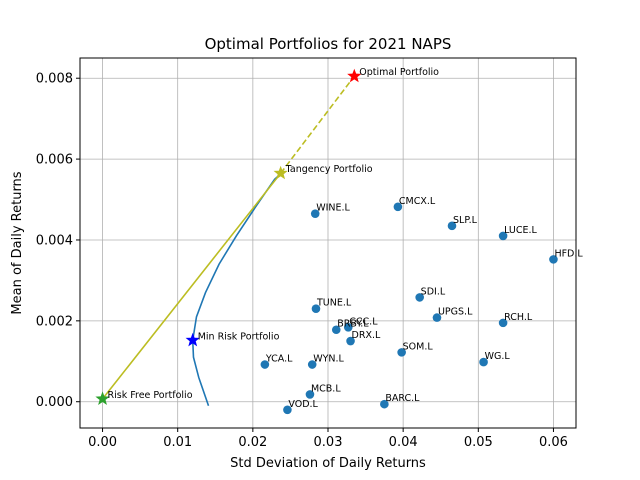 This screenshot has height=480, width=640. Describe the element at coordinates (329, 169) in the screenshot. I see `portfolio-label: Tangency Portfolio` at that location.